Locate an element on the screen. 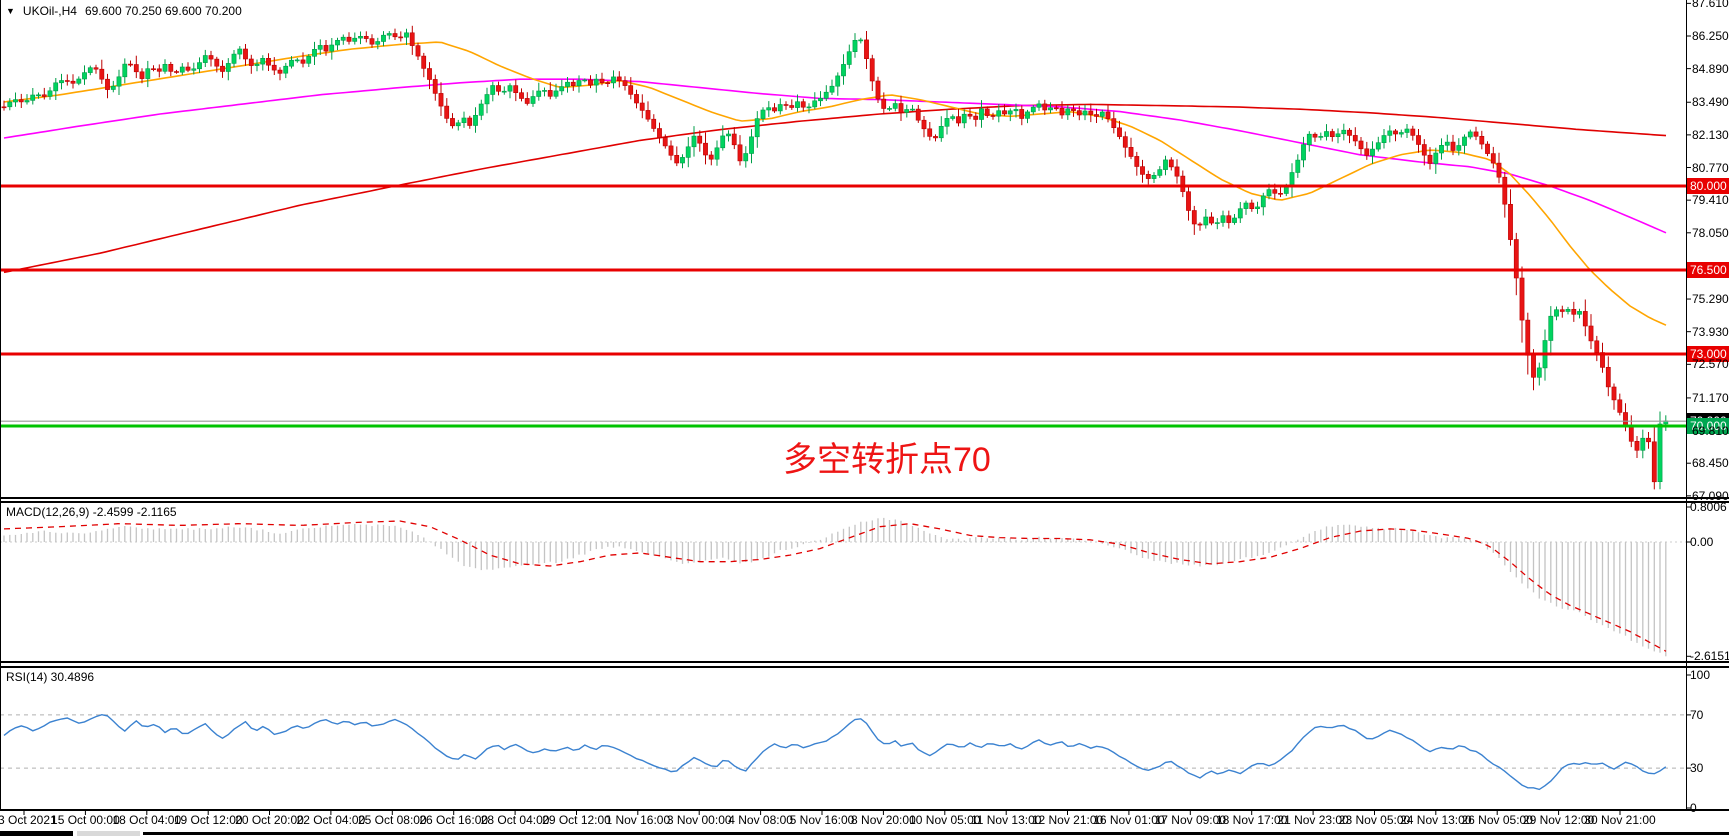 This screenshot has width=1729, height=839. price-tick-label: 78.050 is located at coordinates (1710, 232).